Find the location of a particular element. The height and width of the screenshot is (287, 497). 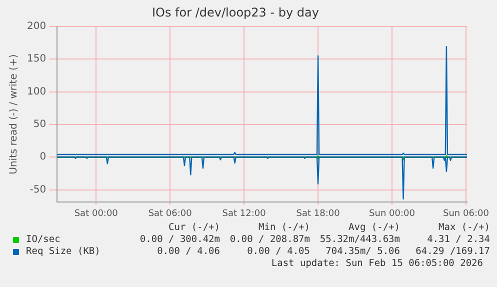

y-tick-label: -50 is located at coordinates (38, 190).